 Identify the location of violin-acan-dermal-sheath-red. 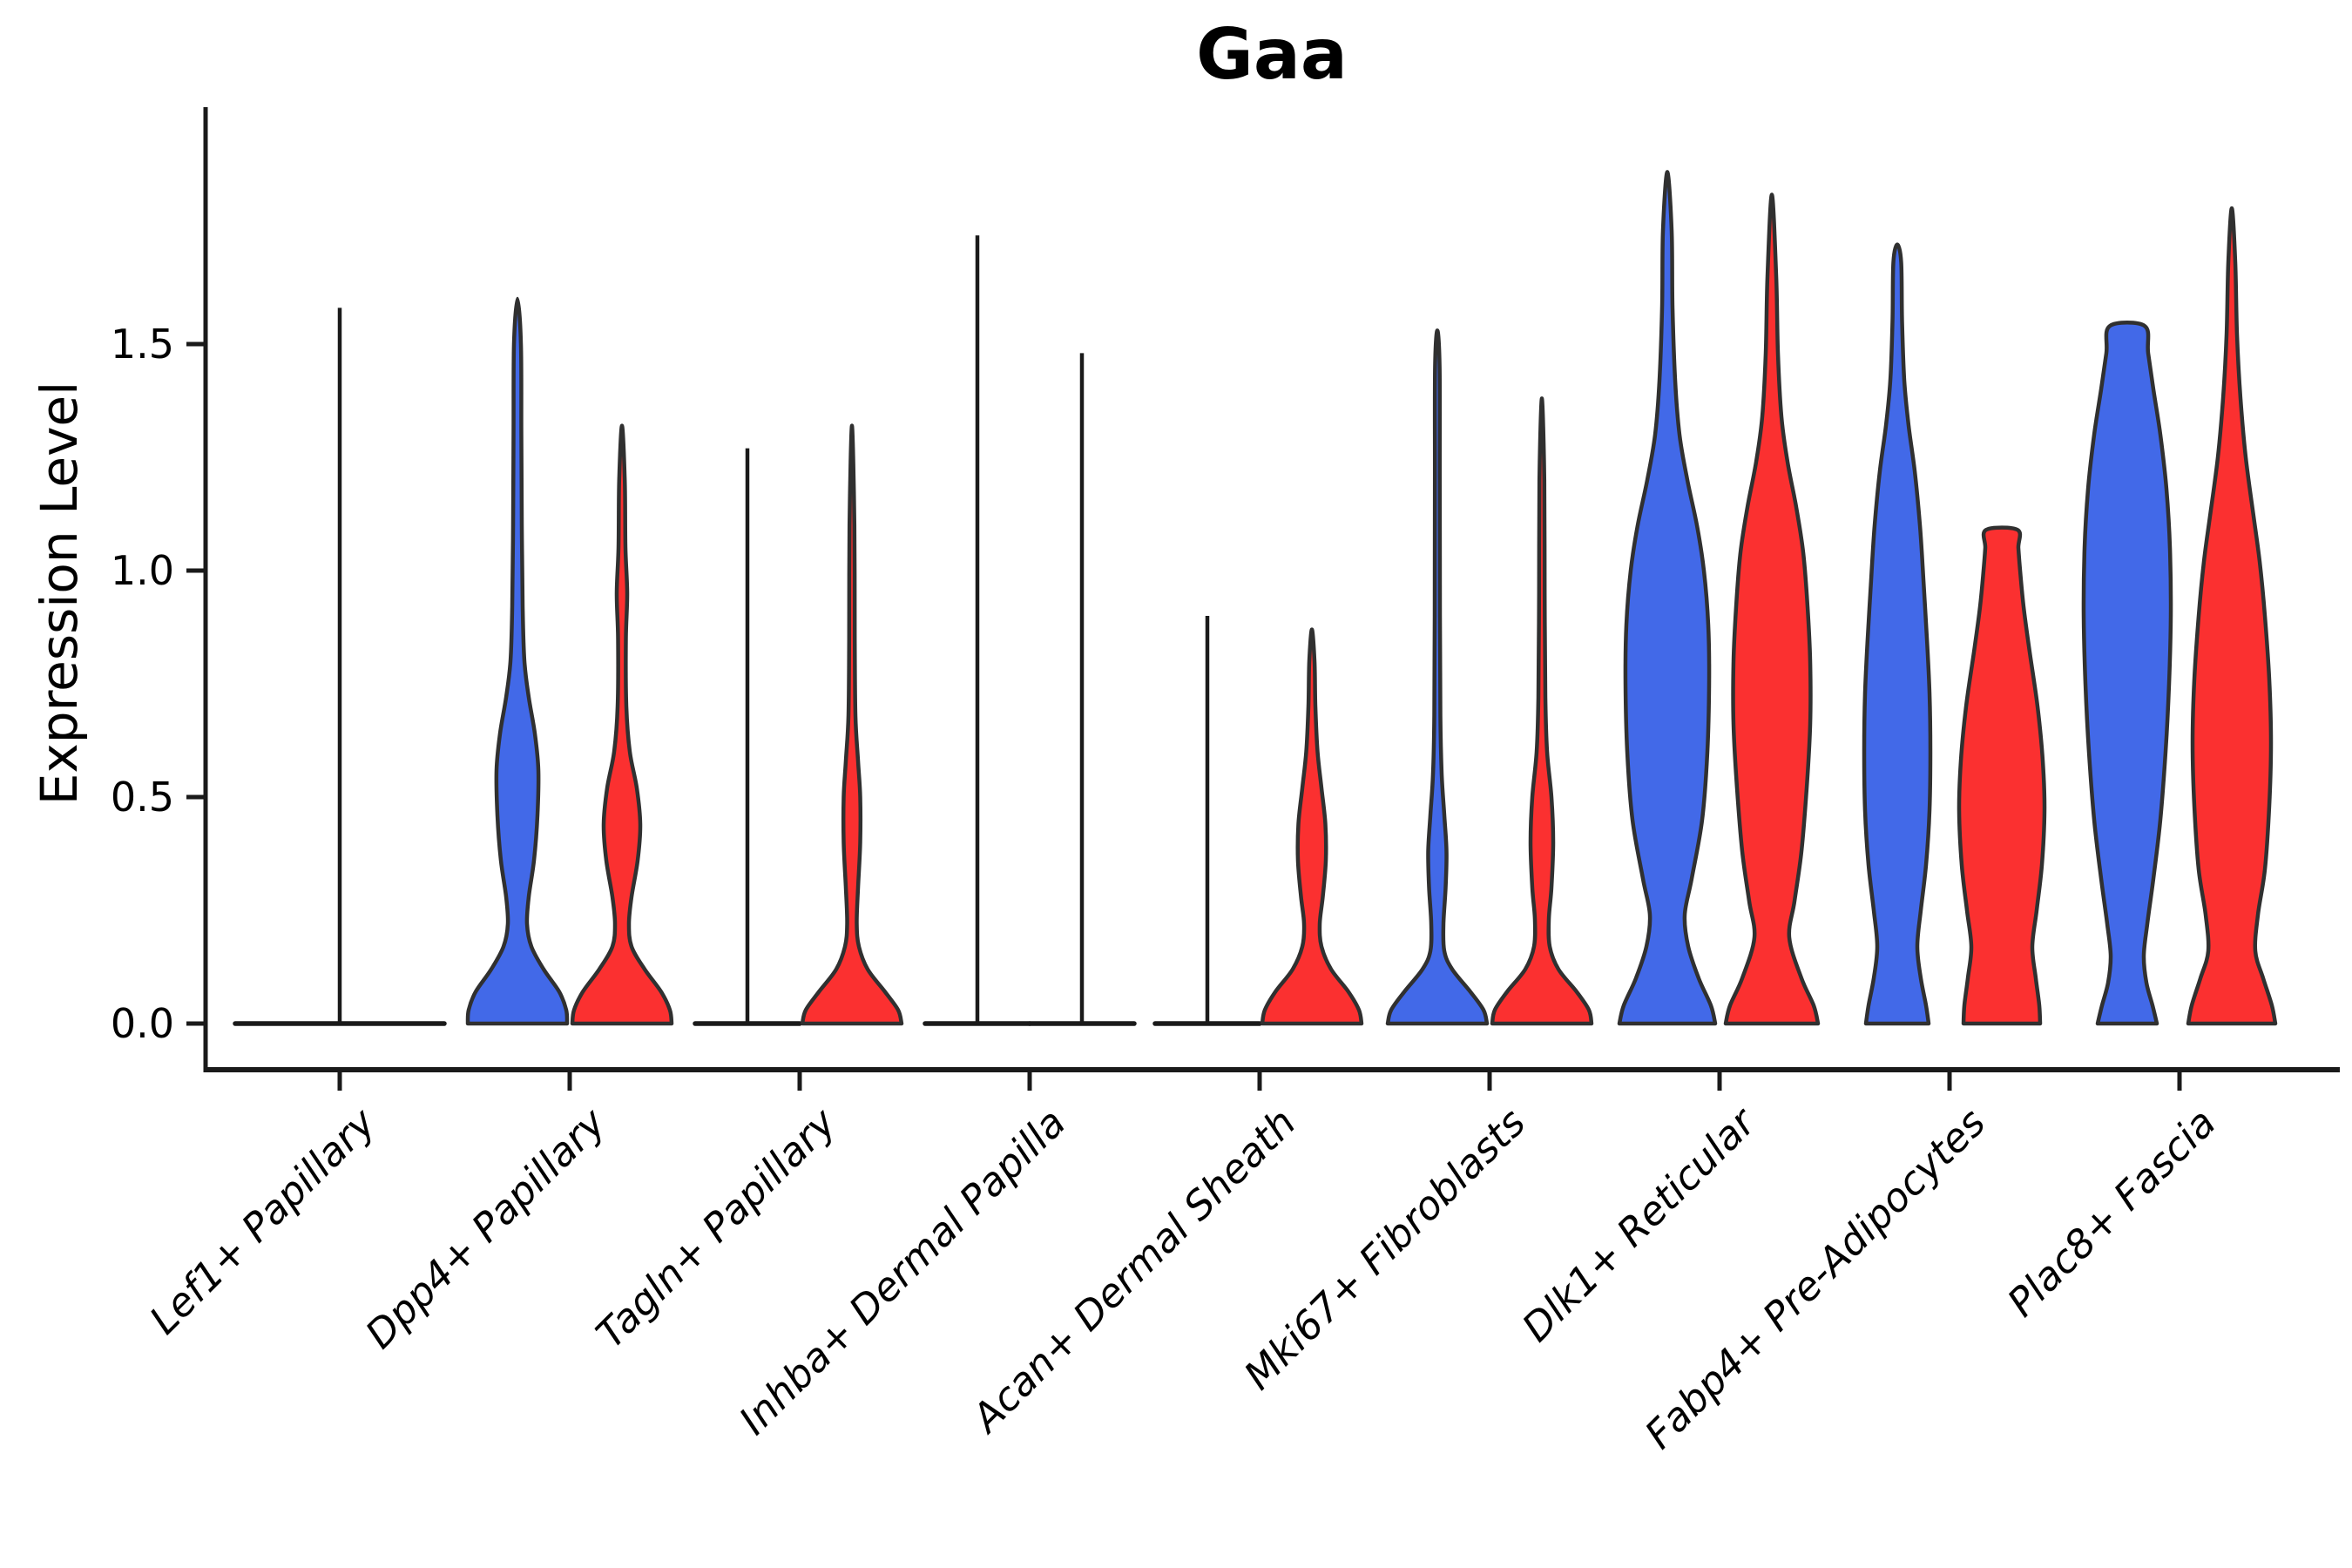
(1312, 826).